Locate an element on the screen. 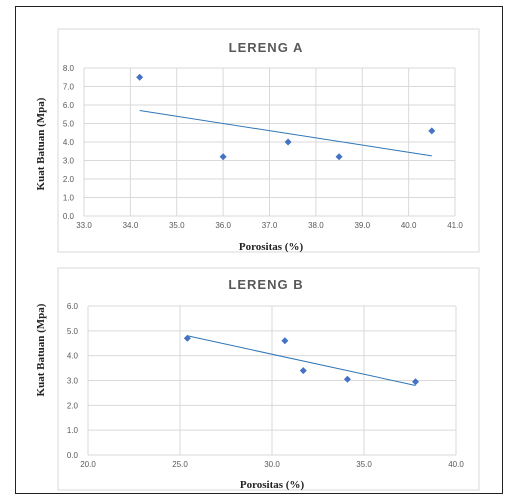 The width and height of the screenshot is (506, 498). chart-a-y-tick-label: 1.0 is located at coordinates (69, 198).